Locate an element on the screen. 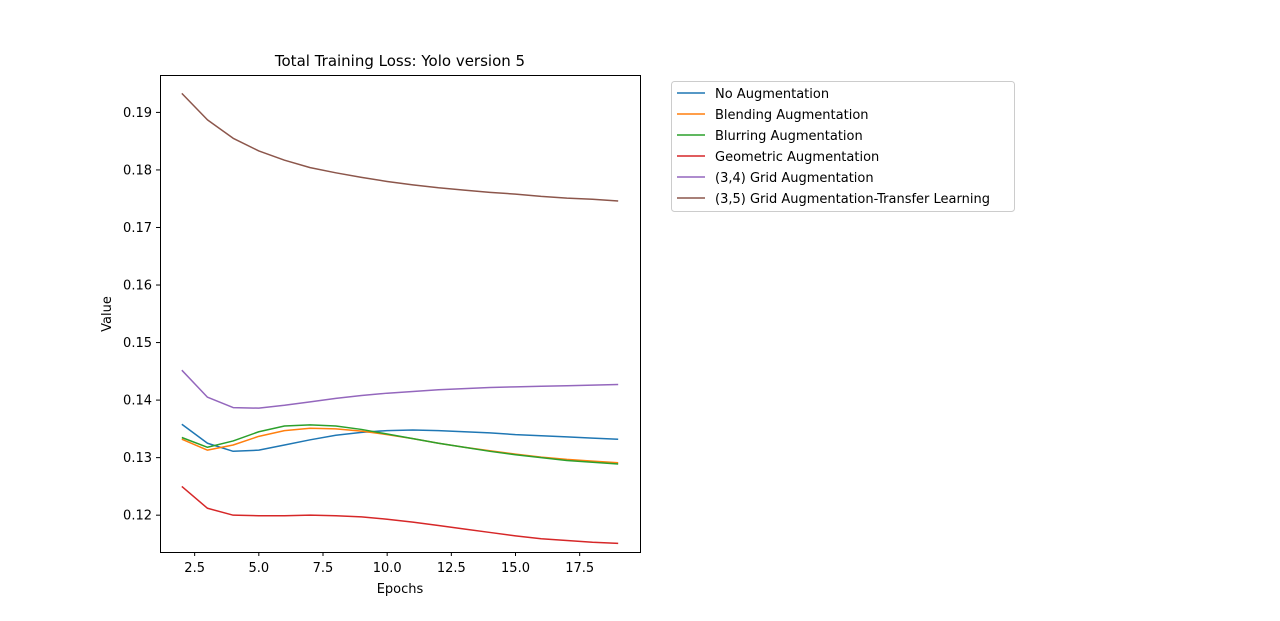 This screenshot has height=621, width=1280. x-tick-label: 5.0 is located at coordinates (258, 568).